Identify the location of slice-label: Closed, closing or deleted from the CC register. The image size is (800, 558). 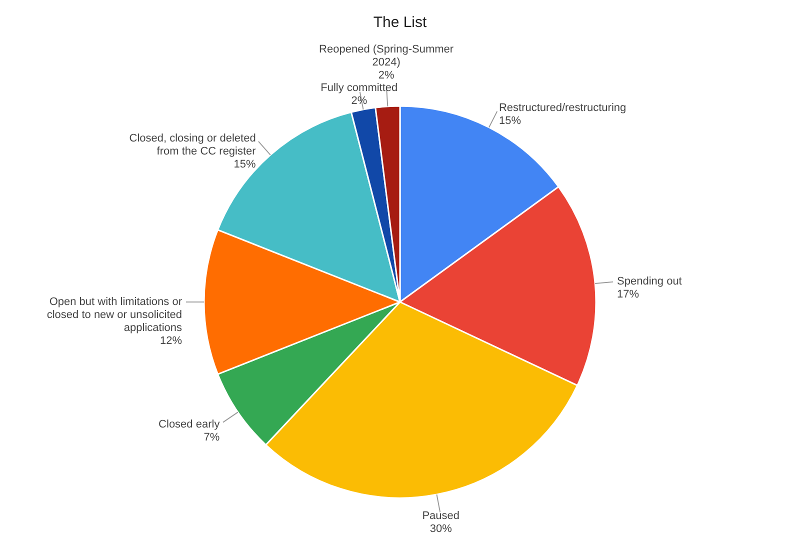
(192, 145).